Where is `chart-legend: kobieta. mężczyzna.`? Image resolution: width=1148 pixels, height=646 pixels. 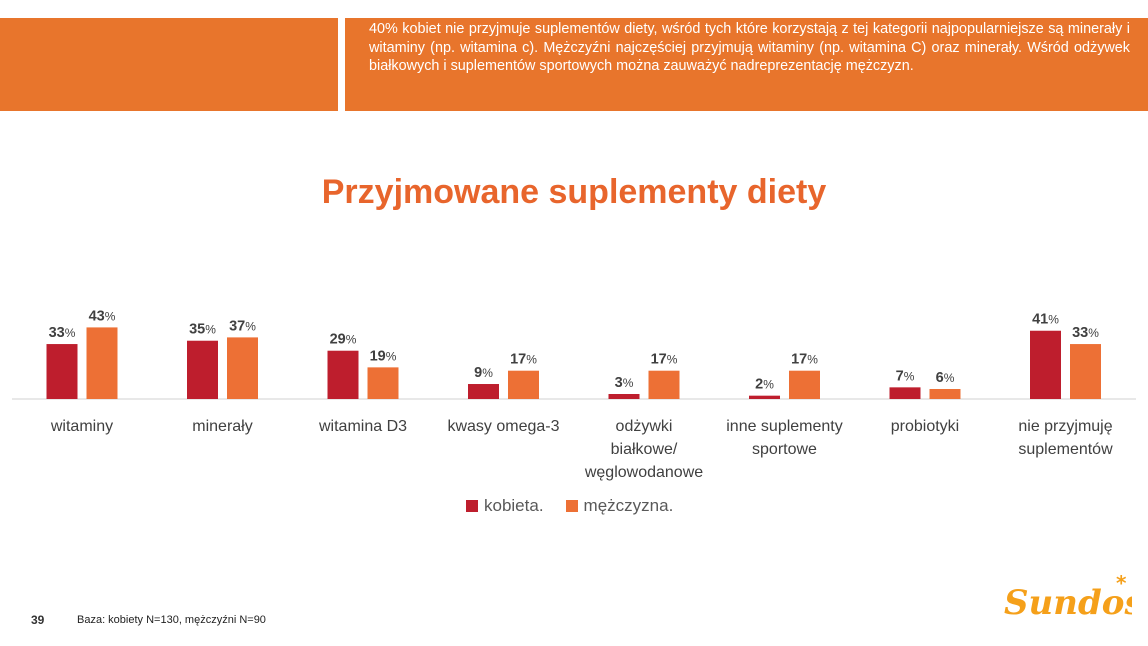 chart-legend: kobieta. mężczyzna. is located at coordinates (580, 506).